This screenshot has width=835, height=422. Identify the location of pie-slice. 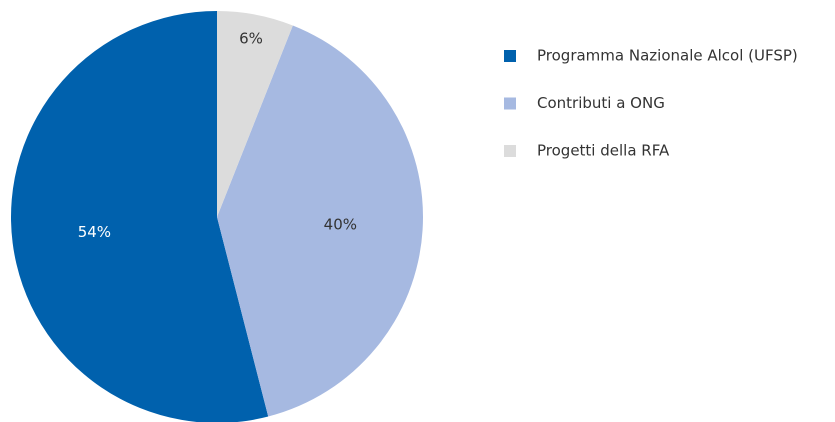
(255, 114).